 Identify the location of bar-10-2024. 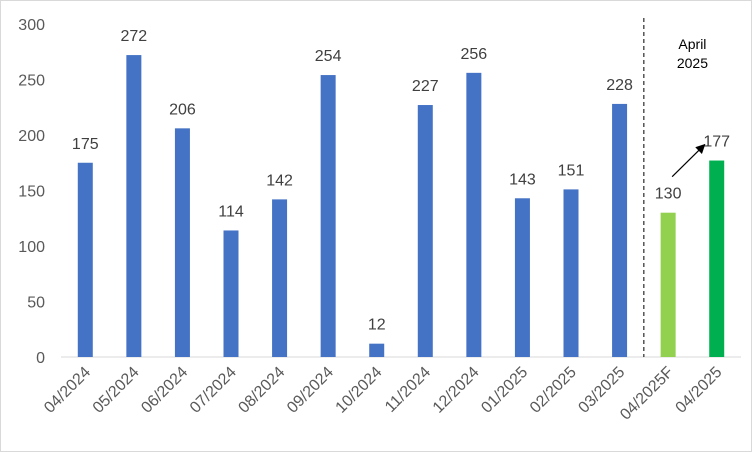
(377, 350).